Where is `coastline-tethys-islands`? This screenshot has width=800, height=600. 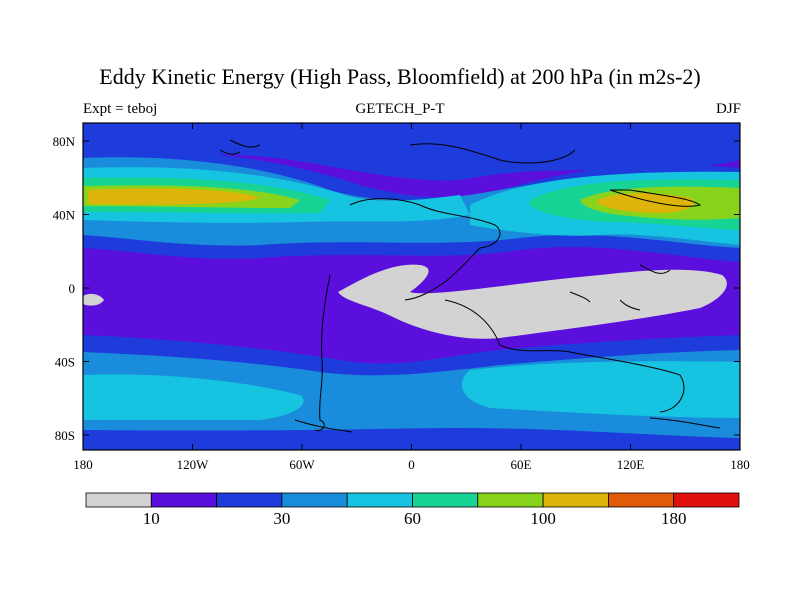
coastline-tethys-islands is located at coordinates (620, 287).